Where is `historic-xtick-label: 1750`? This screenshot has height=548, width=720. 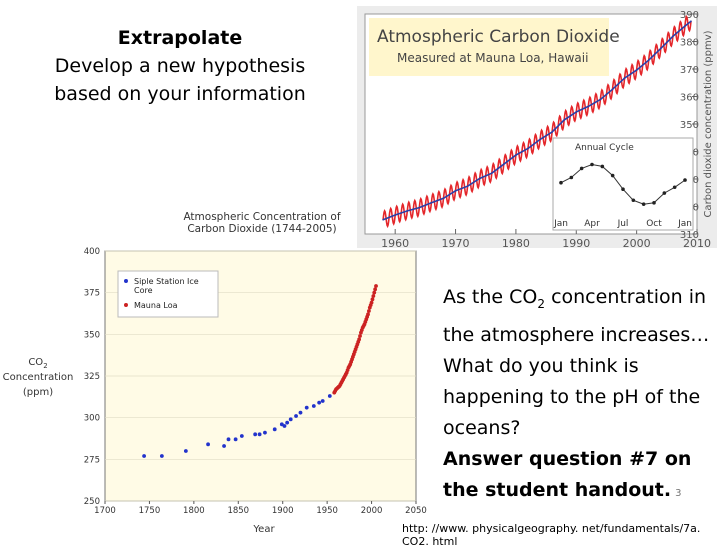
historic-xtick-label: 1750 is located at coordinates (150, 511).